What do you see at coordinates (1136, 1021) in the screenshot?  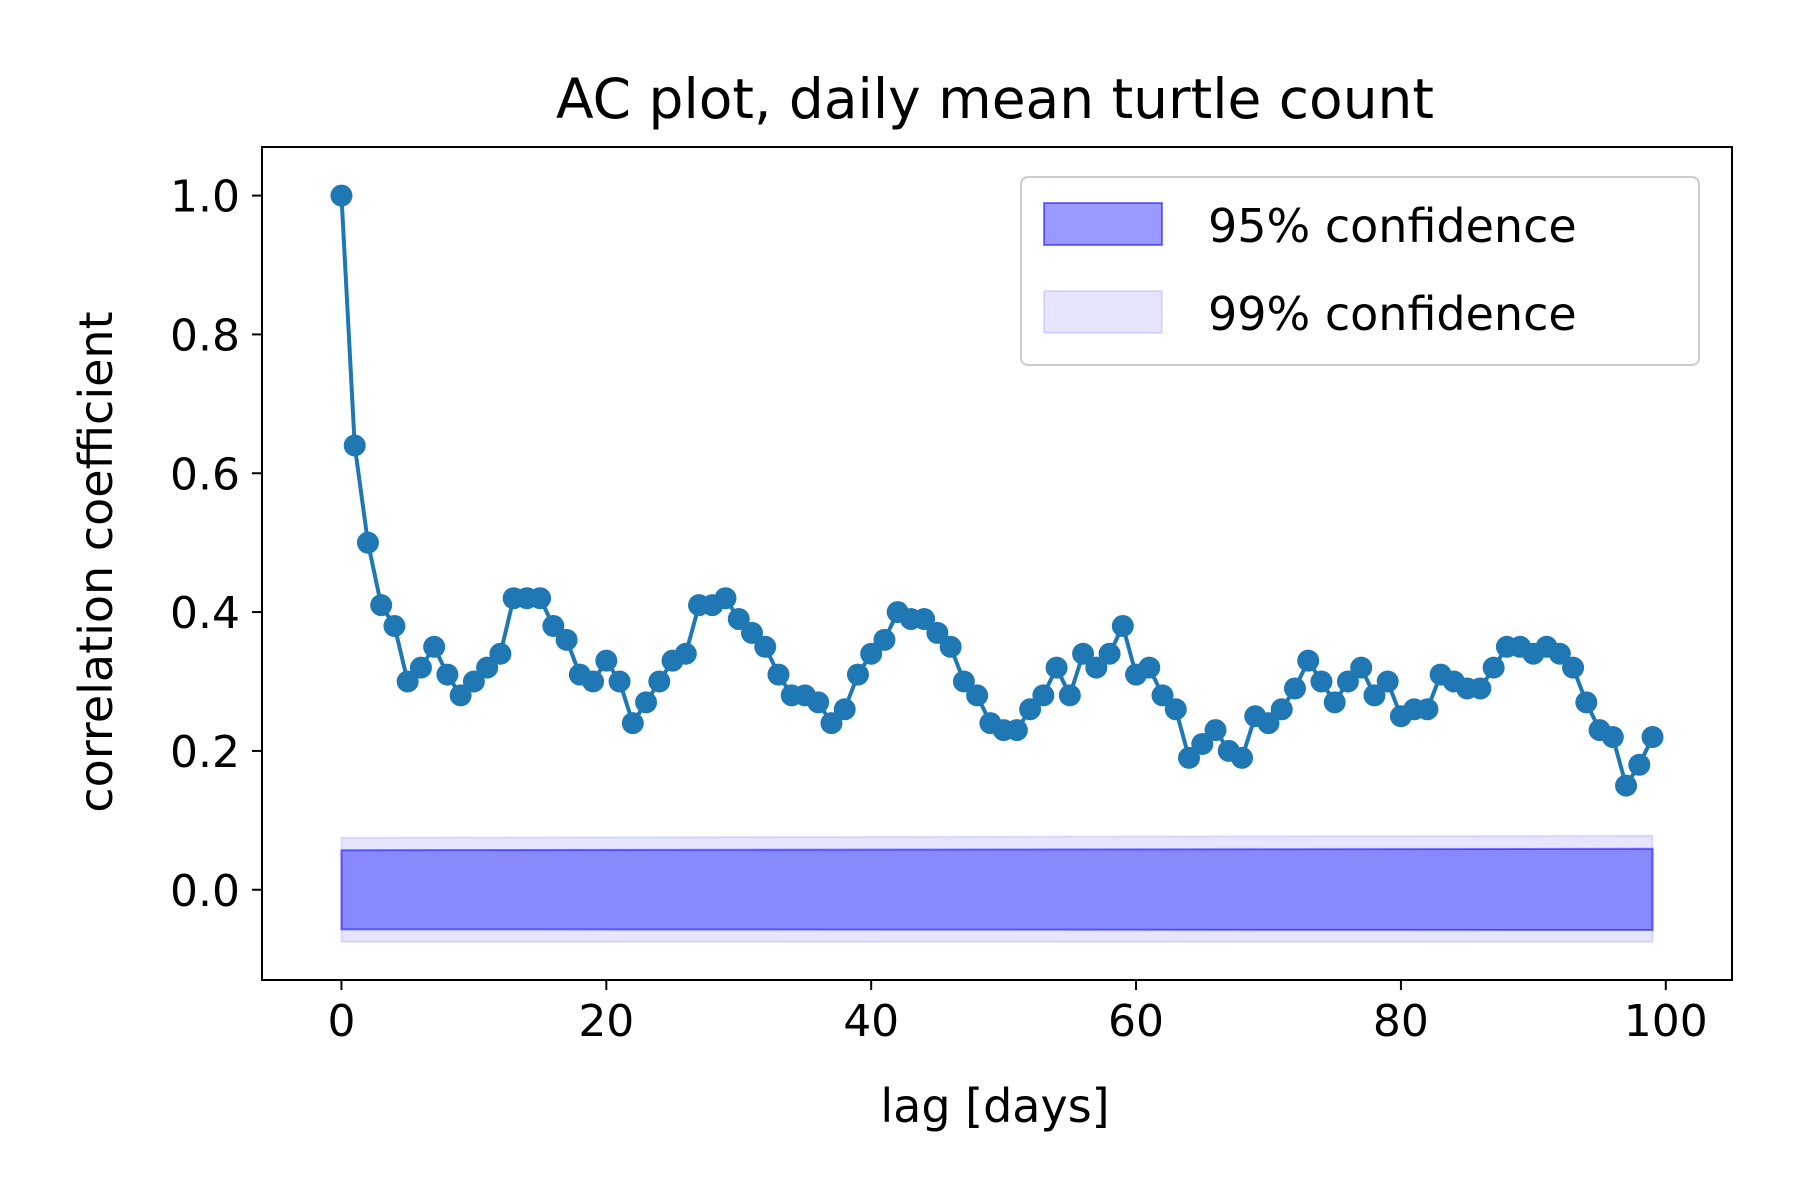 I see `x-tick-label: 60` at bounding box center [1136, 1021].